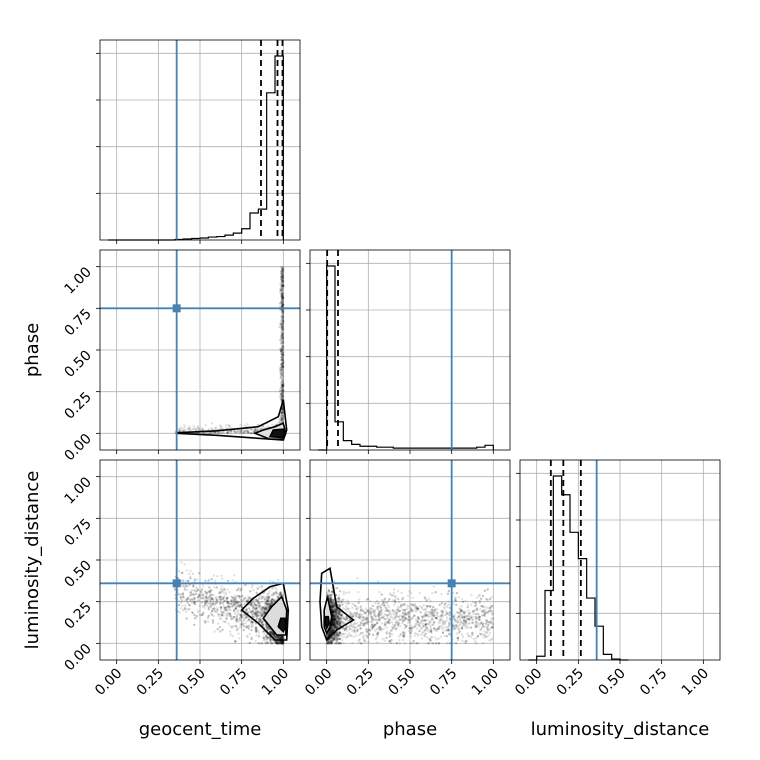  What do you see at coordinates (277, 433) in the screenshot?
I see `geocent-phase-contour-inner` at bounding box center [277, 433].